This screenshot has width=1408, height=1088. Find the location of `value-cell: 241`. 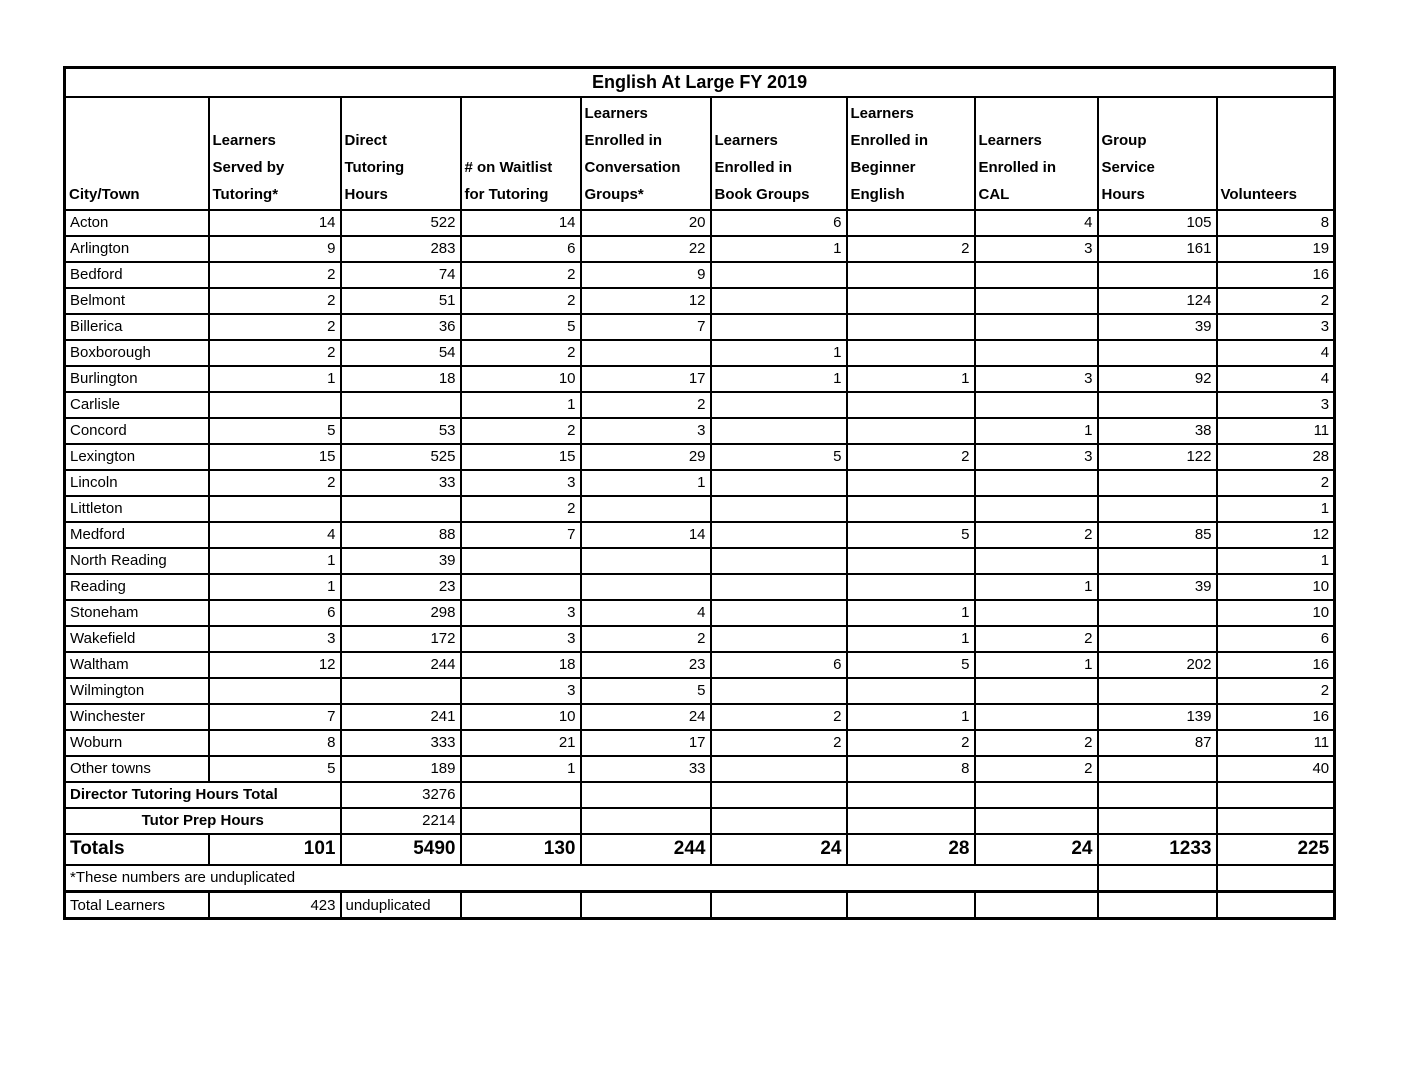

value-cell: 241 is located at coordinates (400, 716).